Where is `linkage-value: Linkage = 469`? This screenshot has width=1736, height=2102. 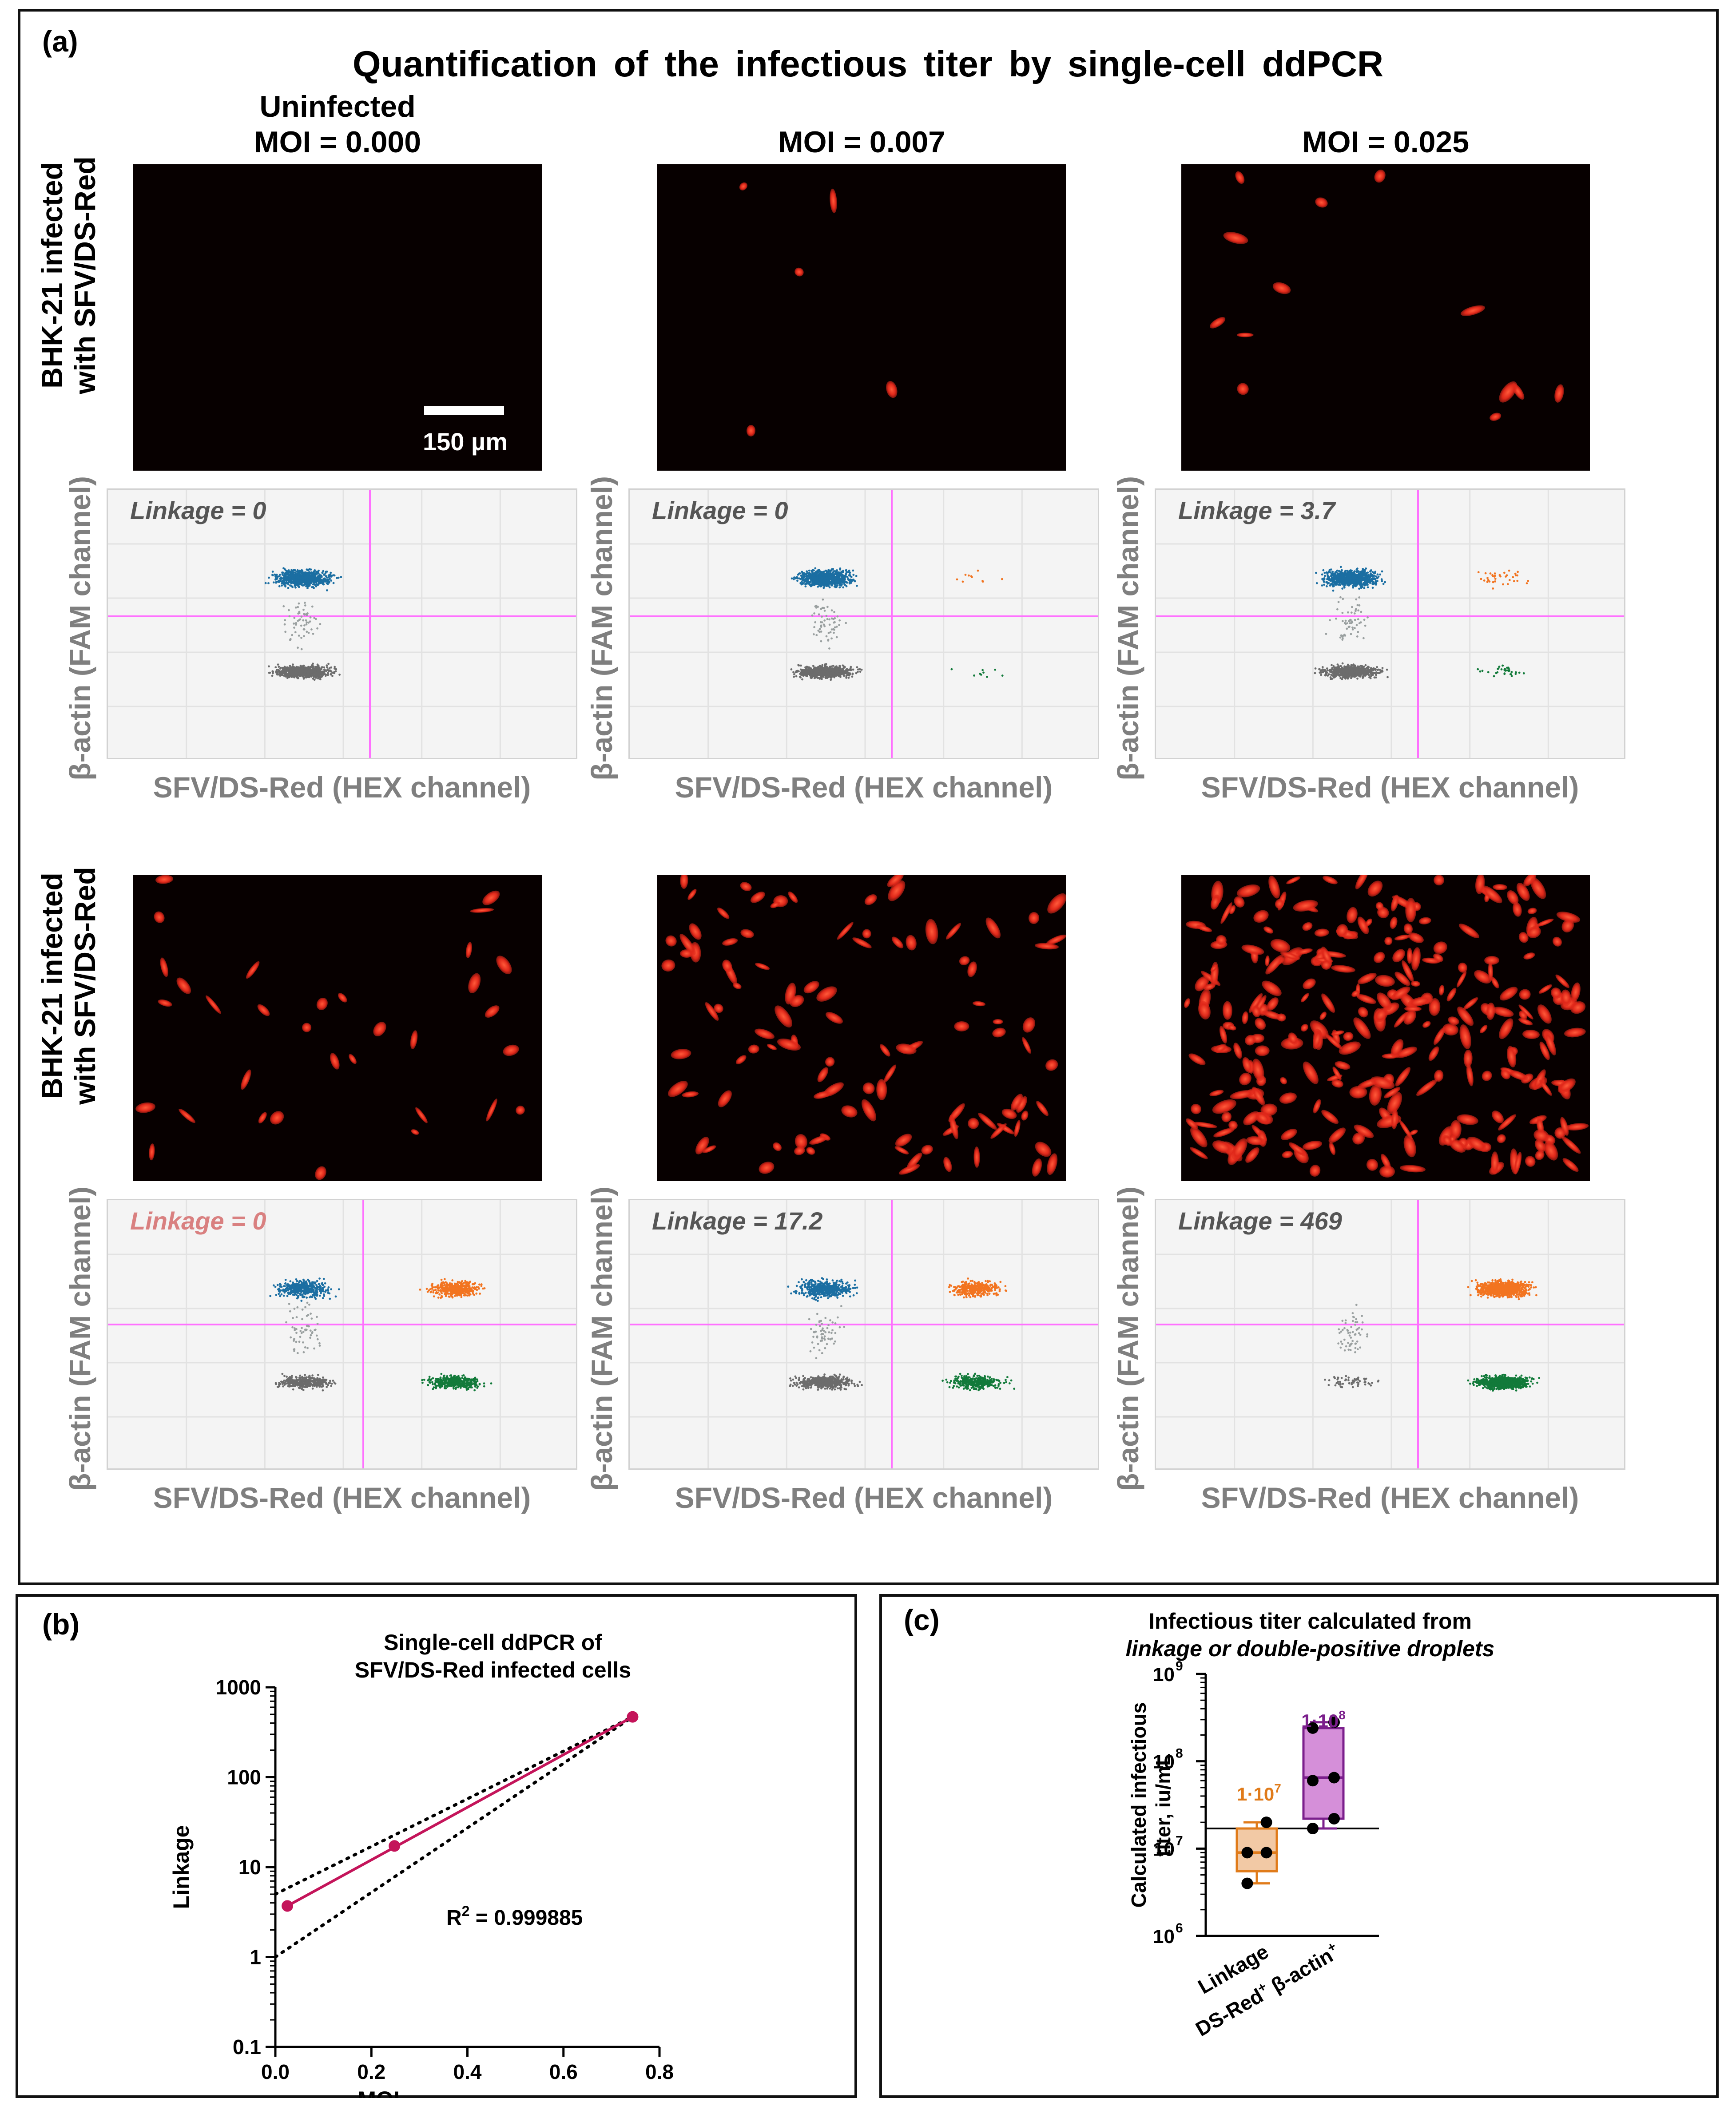 linkage-value: Linkage = 469 is located at coordinates (1260, 1221).